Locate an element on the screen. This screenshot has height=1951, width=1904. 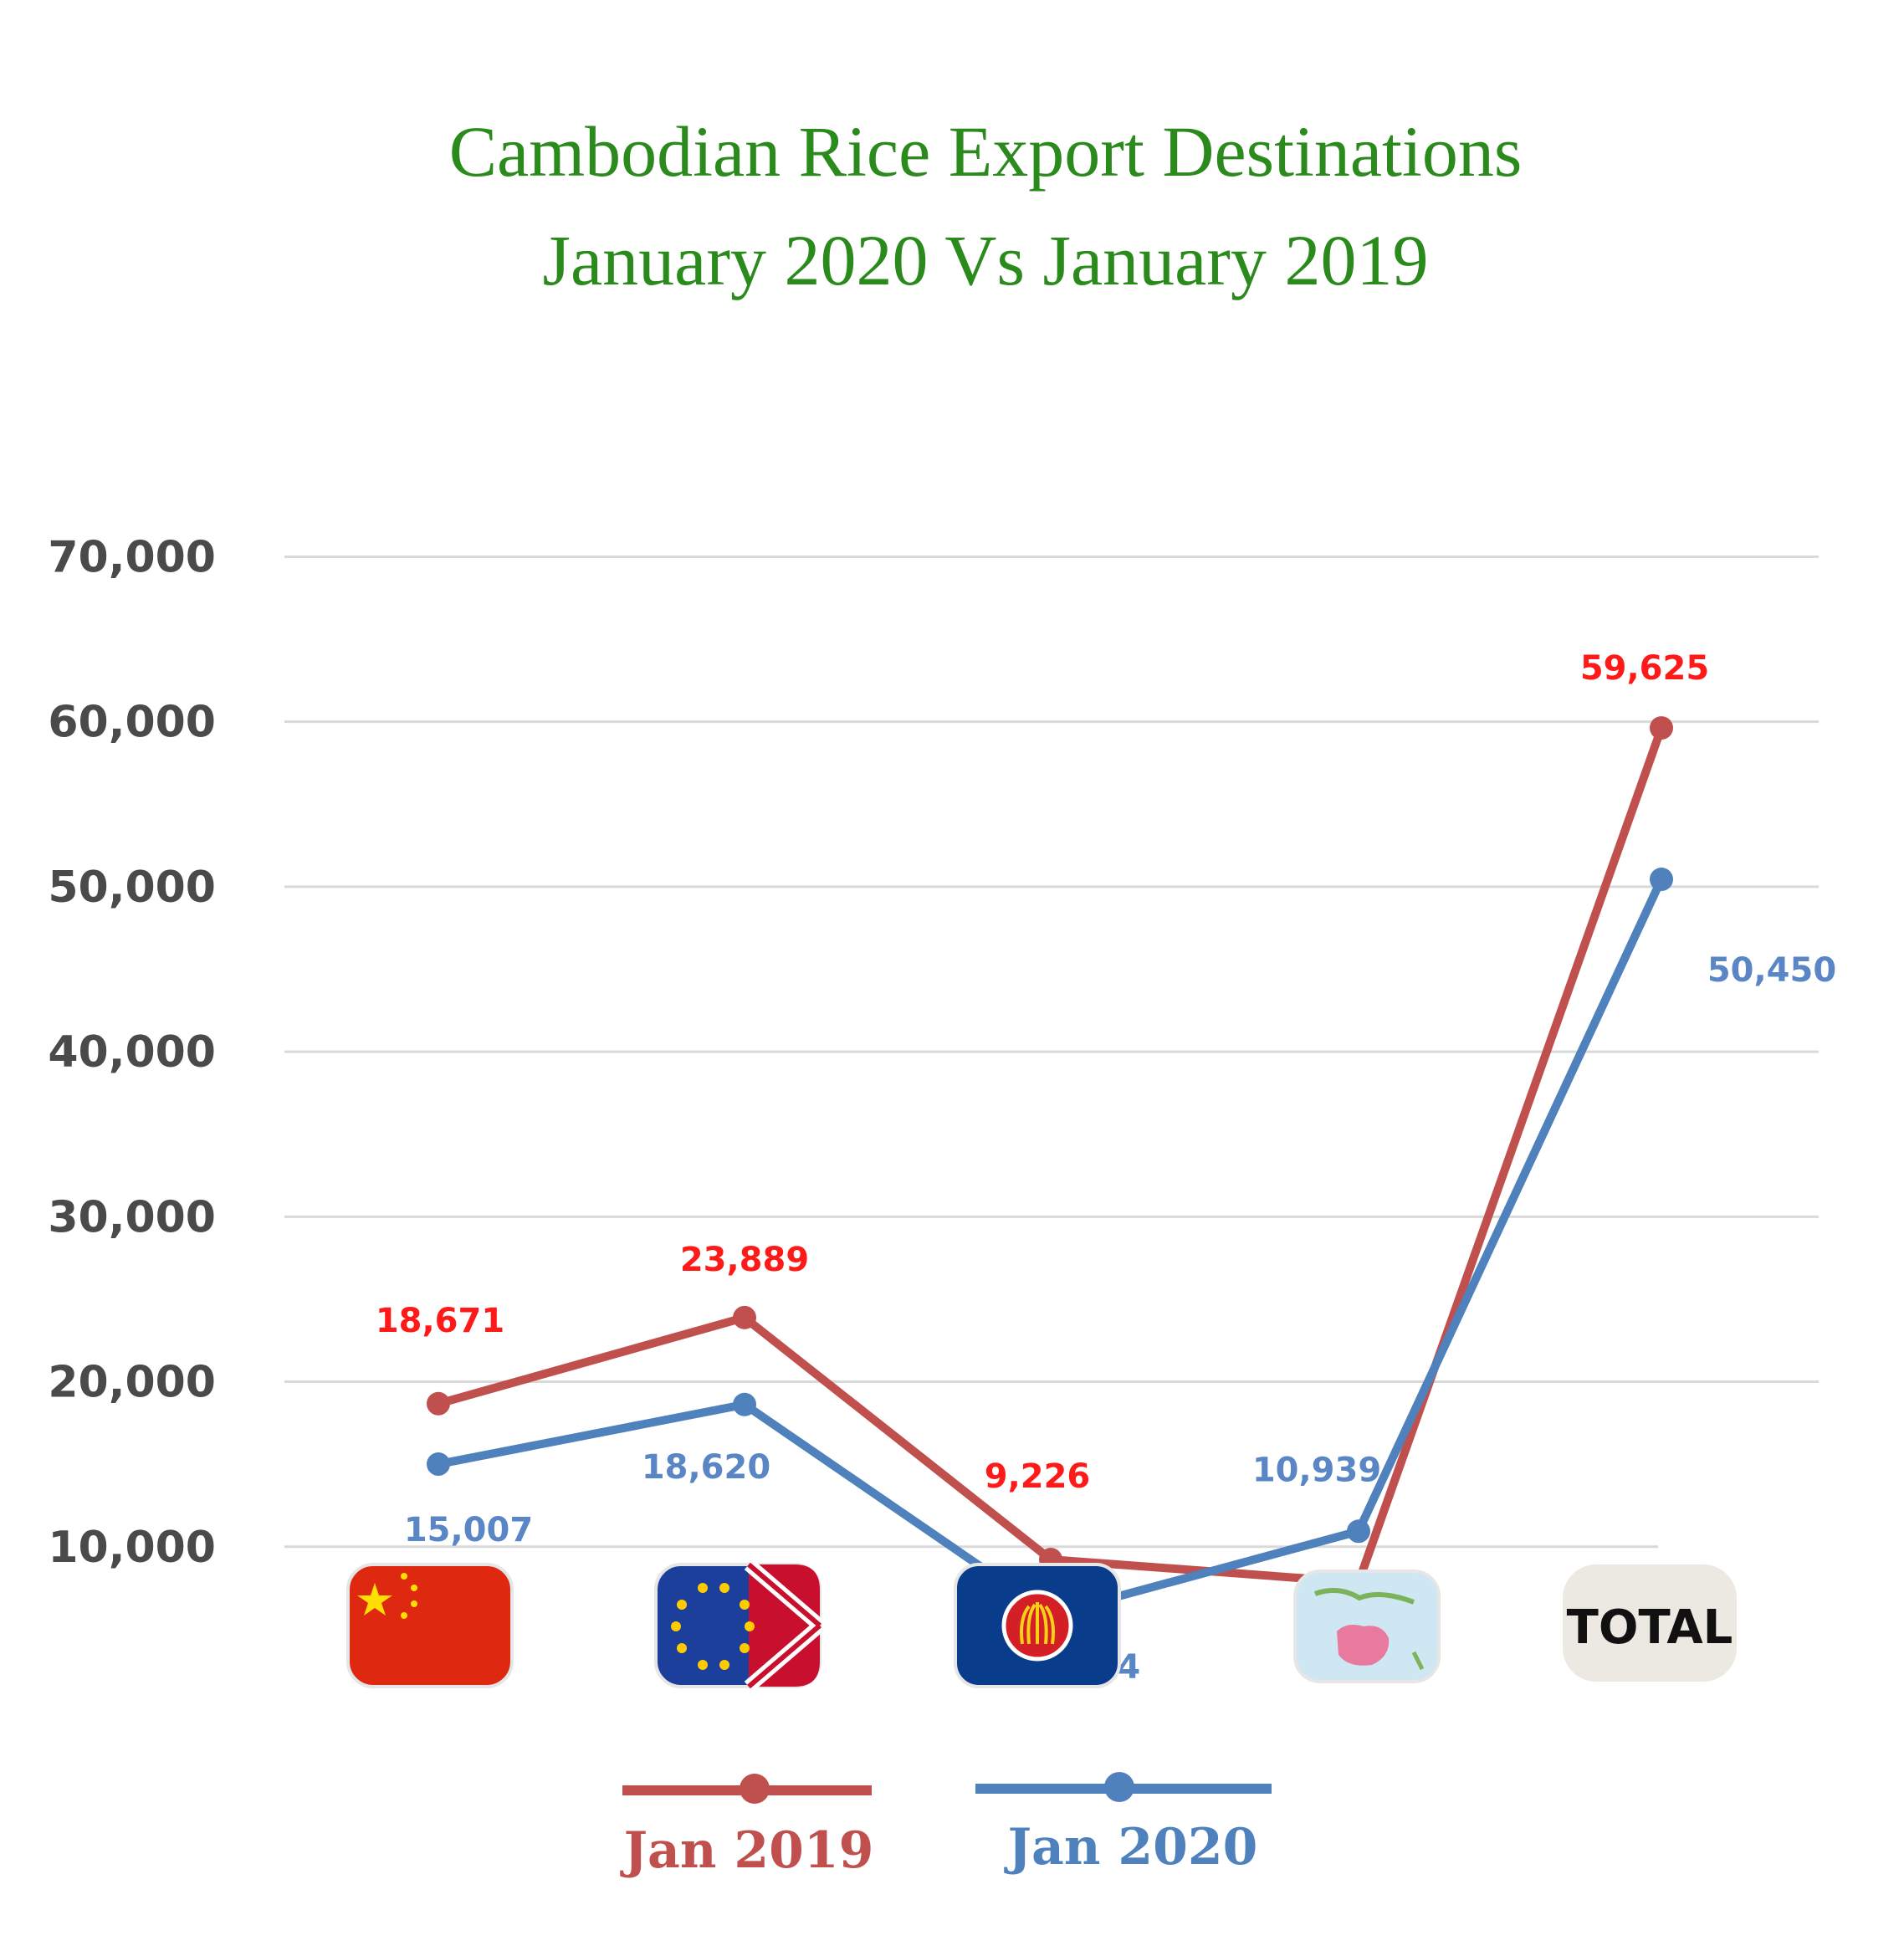
data-label: 18,671 is located at coordinates (440, 1321).